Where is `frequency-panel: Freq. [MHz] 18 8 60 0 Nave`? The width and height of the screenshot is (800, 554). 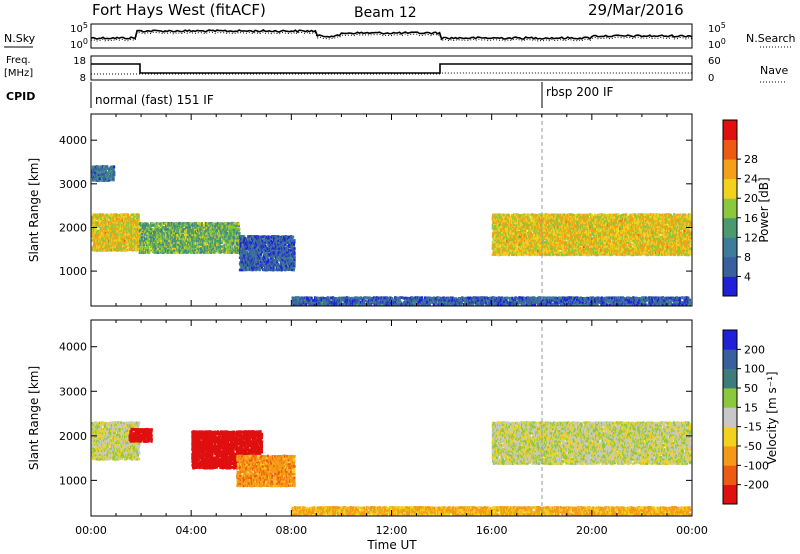 frequency-panel: Freq. [MHz] 18 8 60 0 Nave is located at coordinates (396, 69).